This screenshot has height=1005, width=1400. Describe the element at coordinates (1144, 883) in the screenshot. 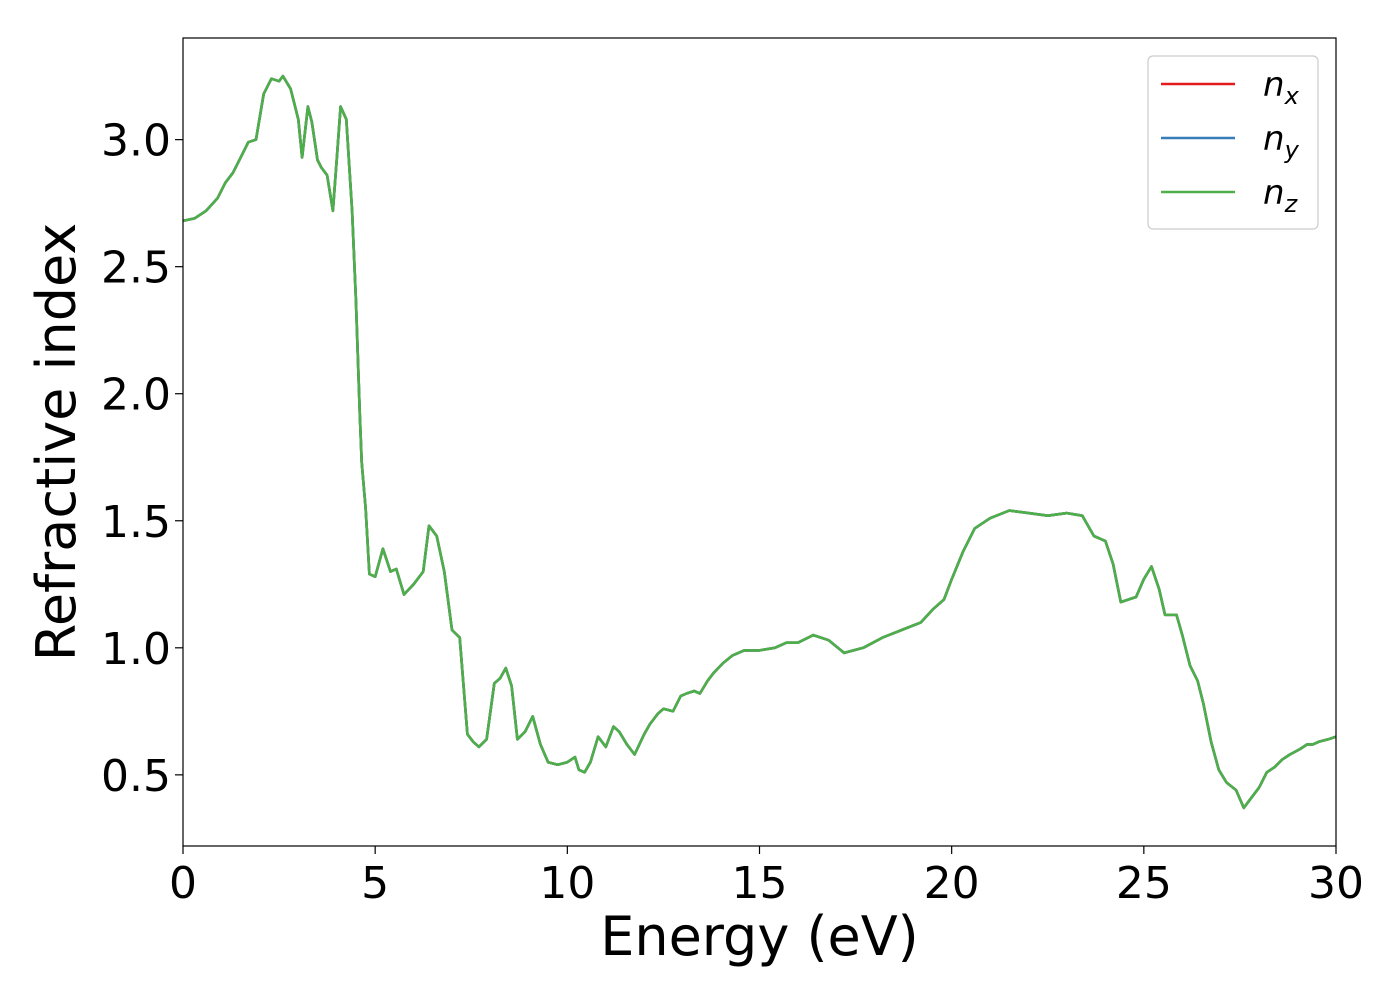

I see `x-tick-label: 25` at that location.